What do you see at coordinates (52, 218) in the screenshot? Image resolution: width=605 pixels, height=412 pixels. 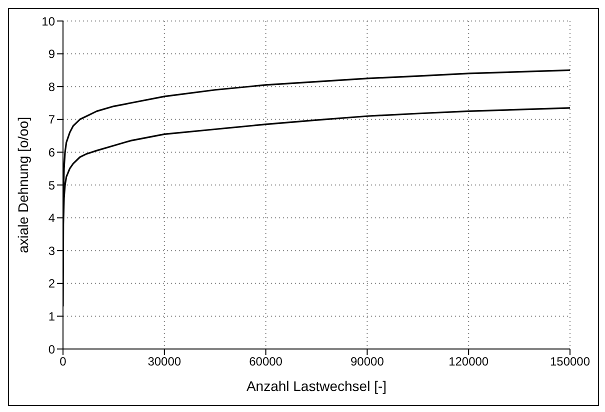 I see `y-tick-label: 4` at bounding box center [52, 218].